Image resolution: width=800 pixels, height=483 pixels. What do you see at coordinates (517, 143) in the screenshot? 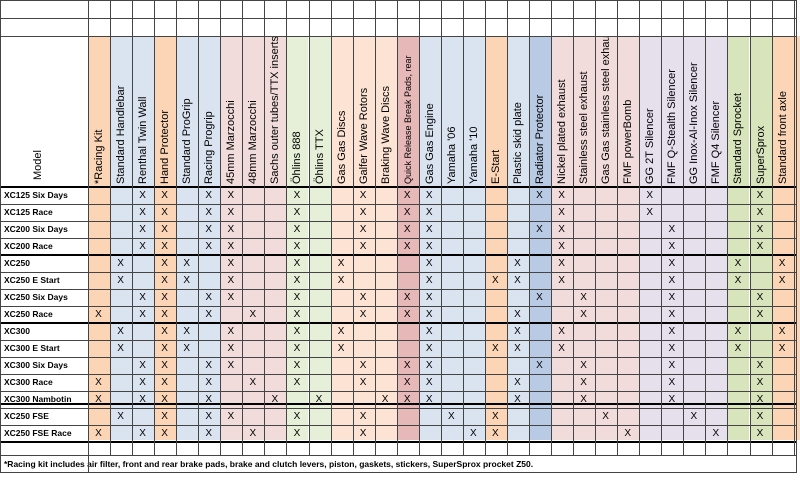
I see `column-header-label: Plastic skid plate` at bounding box center [517, 143].